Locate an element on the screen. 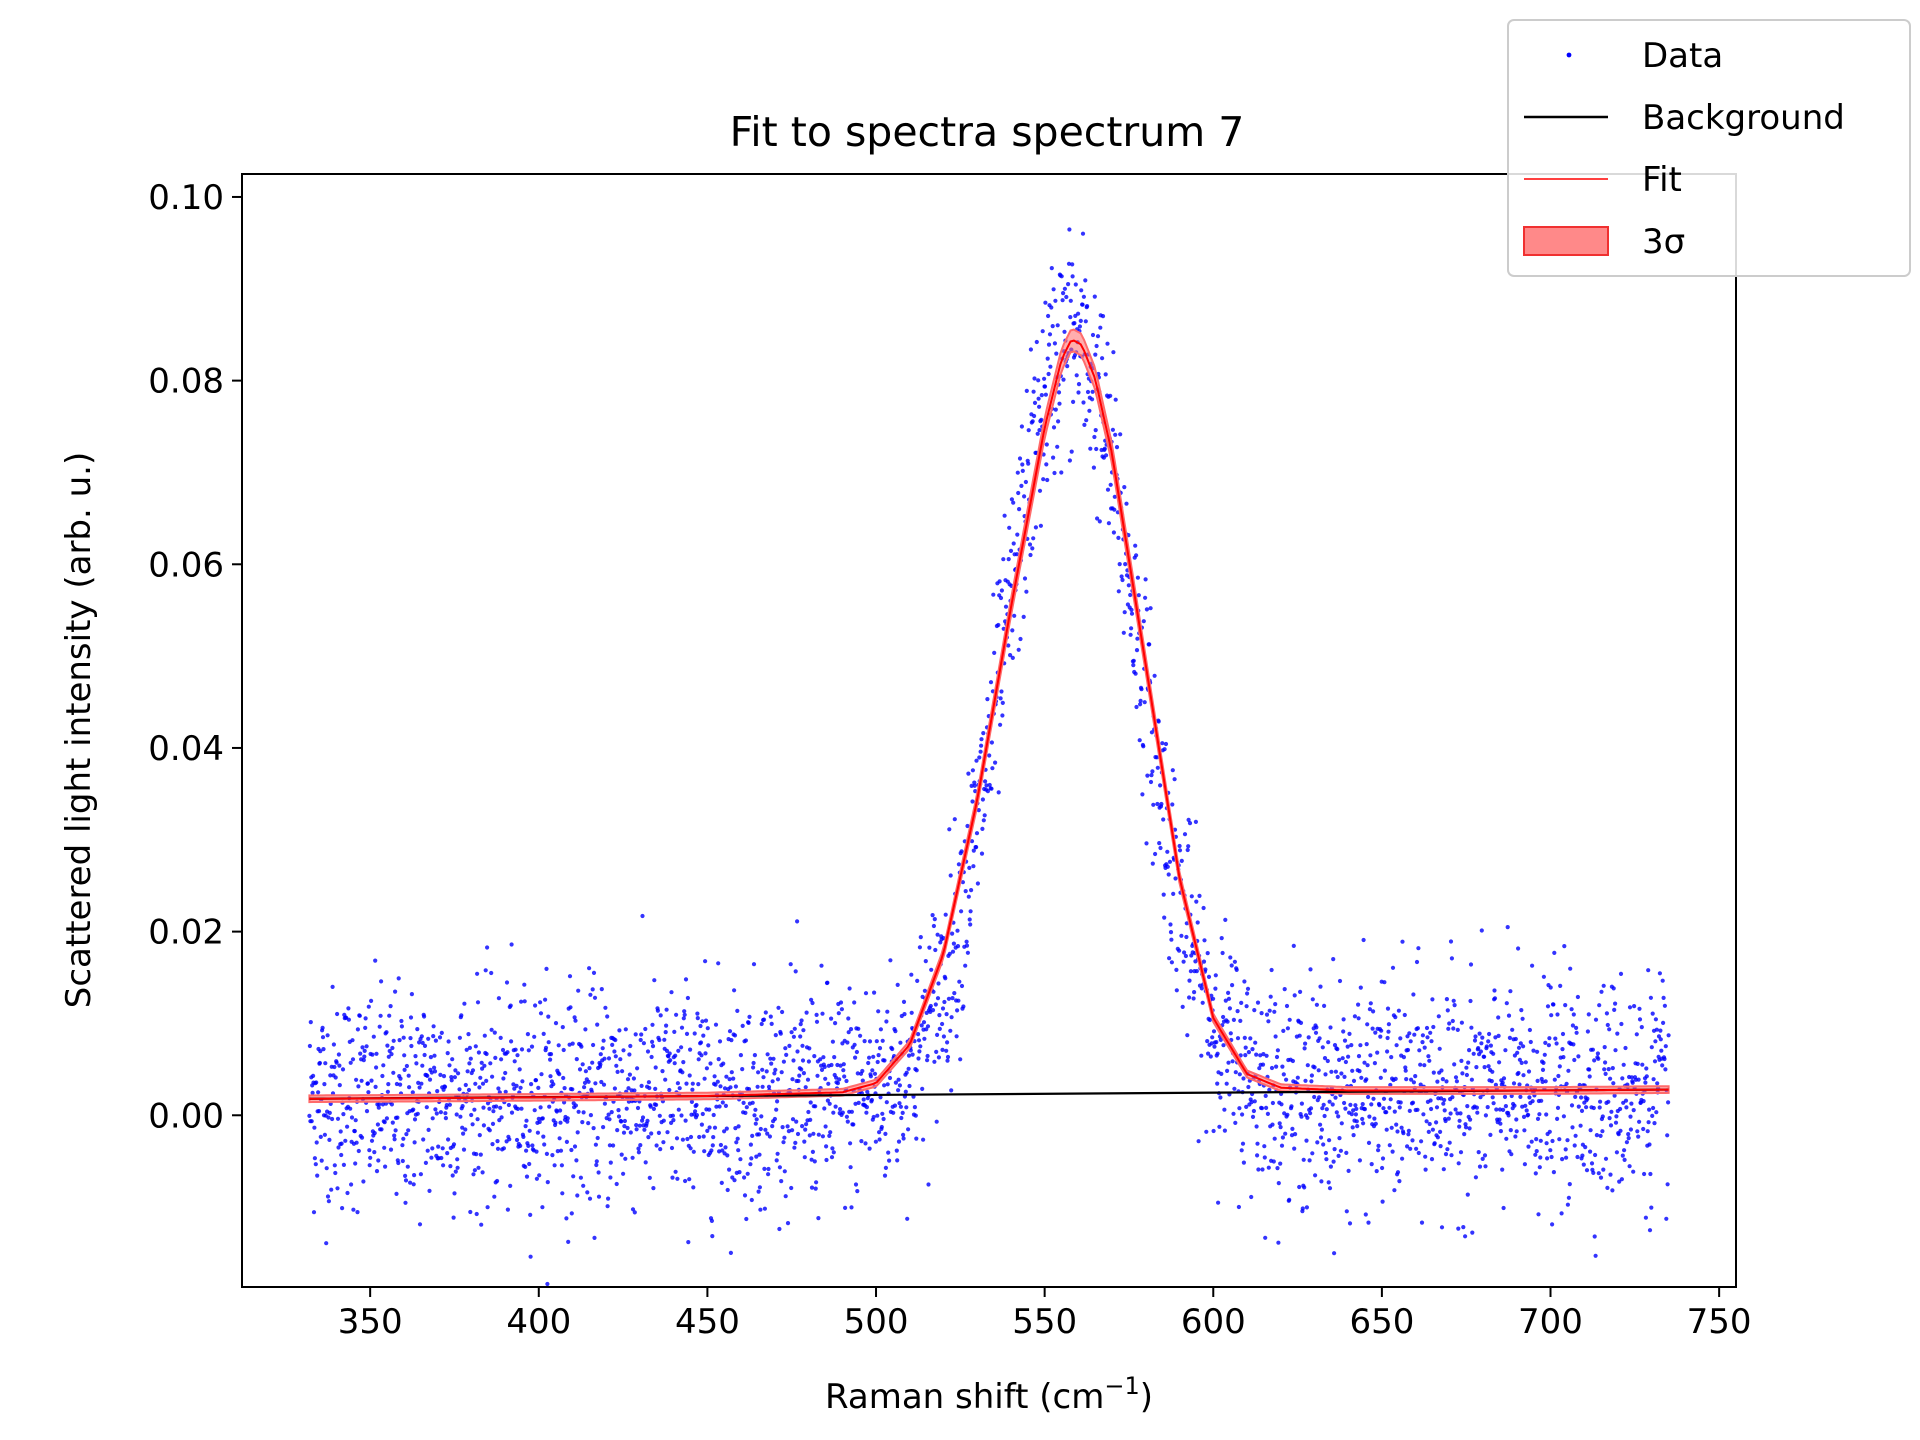  legend-item: 3σ is located at coordinates (1604, 242).